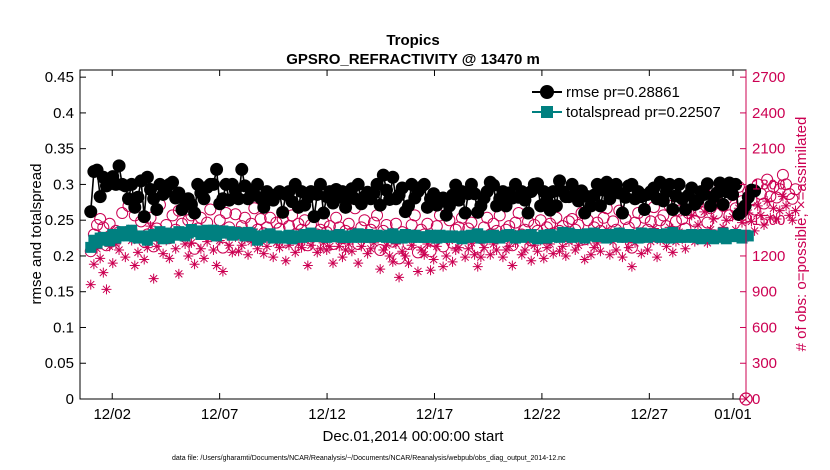 The width and height of the screenshot is (830, 470). Describe the element at coordinates (435, 414) in the screenshot. I see `x-tick-label: 12/17` at that location.